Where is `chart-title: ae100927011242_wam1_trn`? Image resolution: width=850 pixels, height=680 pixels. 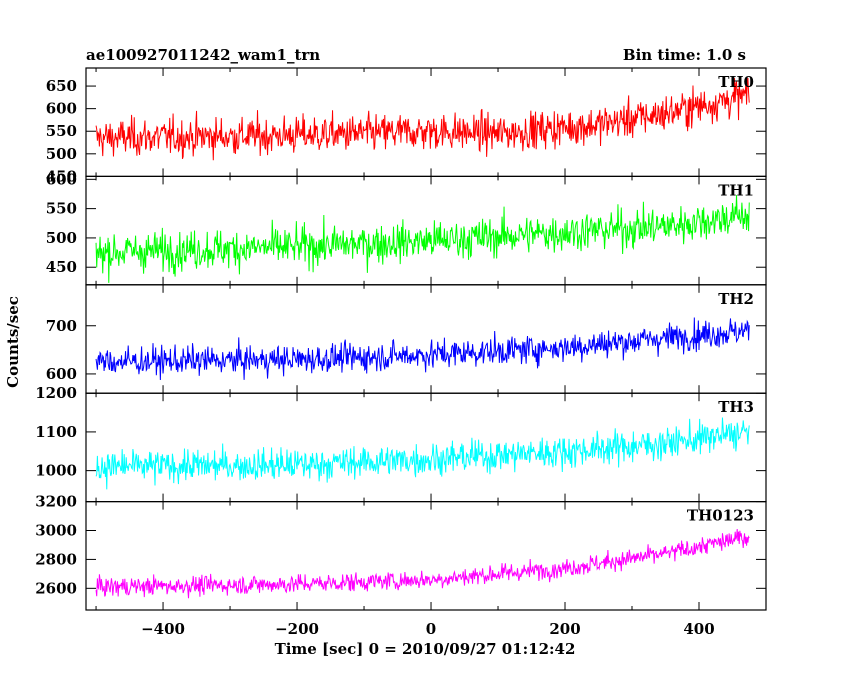 chart-title: ae100927011242_wam1_trn is located at coordinates (203, 55).